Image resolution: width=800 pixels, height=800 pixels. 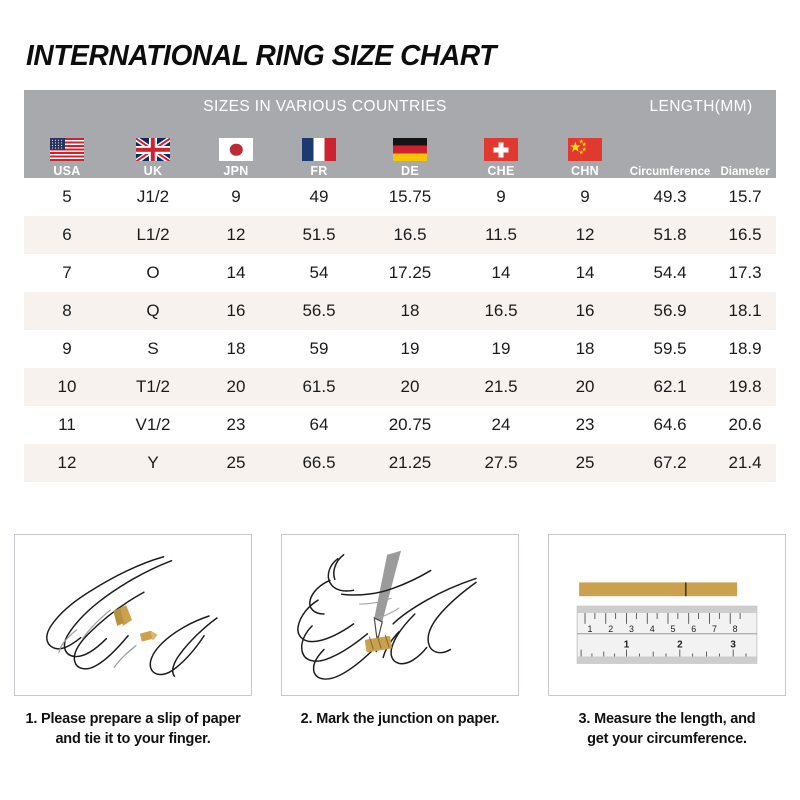 What do you see at coordinates (745, 349) in the screenshot?
I see `cell-diameter: 18.9` at bounding box center [745, 349].